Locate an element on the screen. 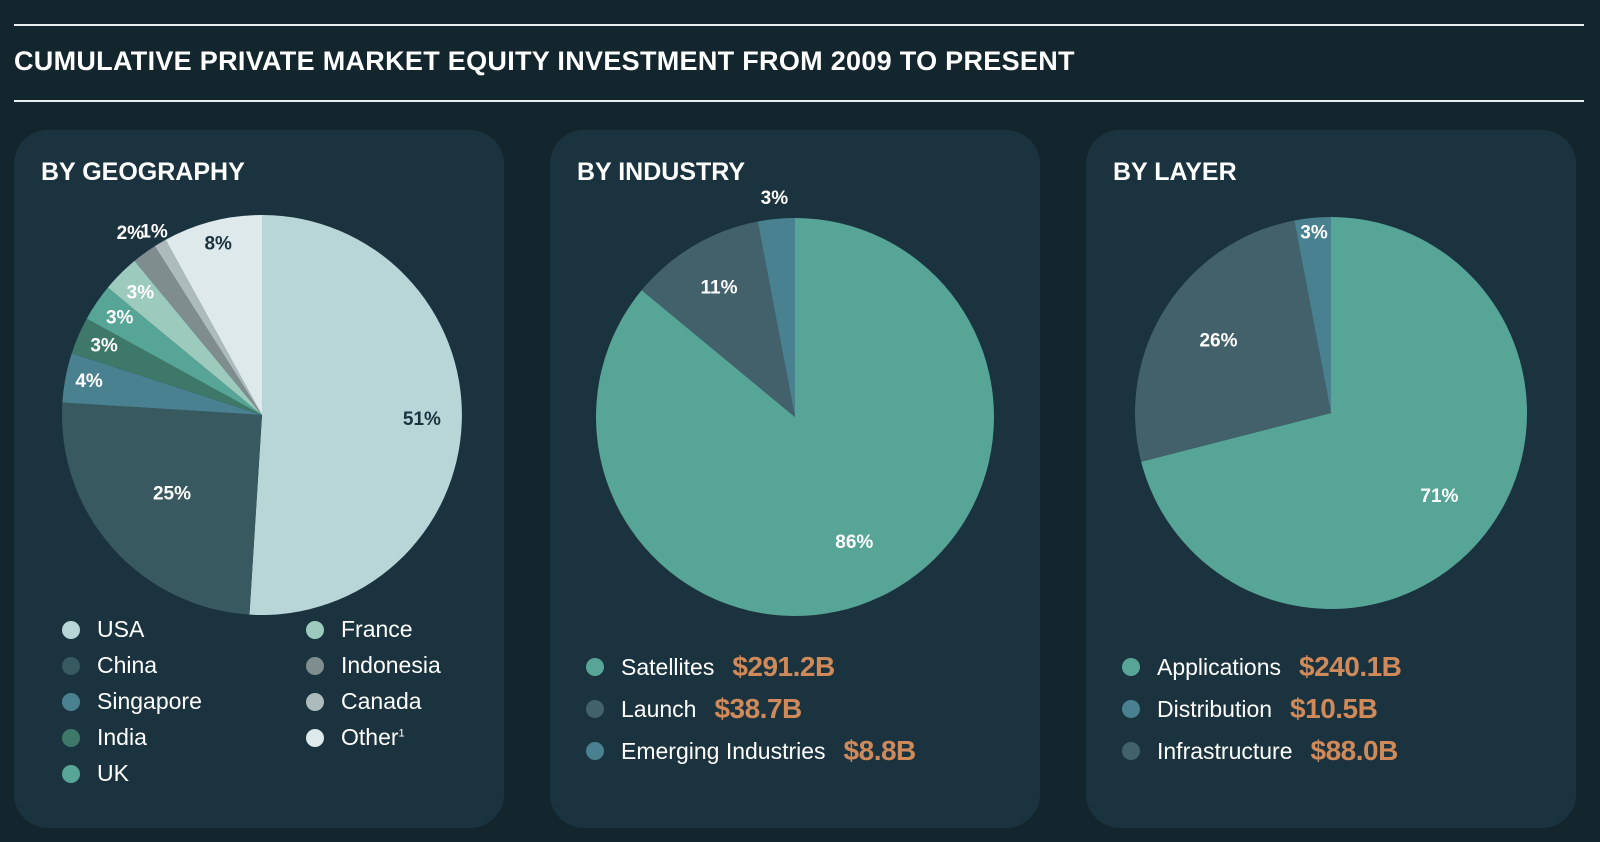 Image resolution: width=1600 pixels, height=842 pixels. industry-pie-chart: 86% 11% 3% is located at coordinates (794, 402).